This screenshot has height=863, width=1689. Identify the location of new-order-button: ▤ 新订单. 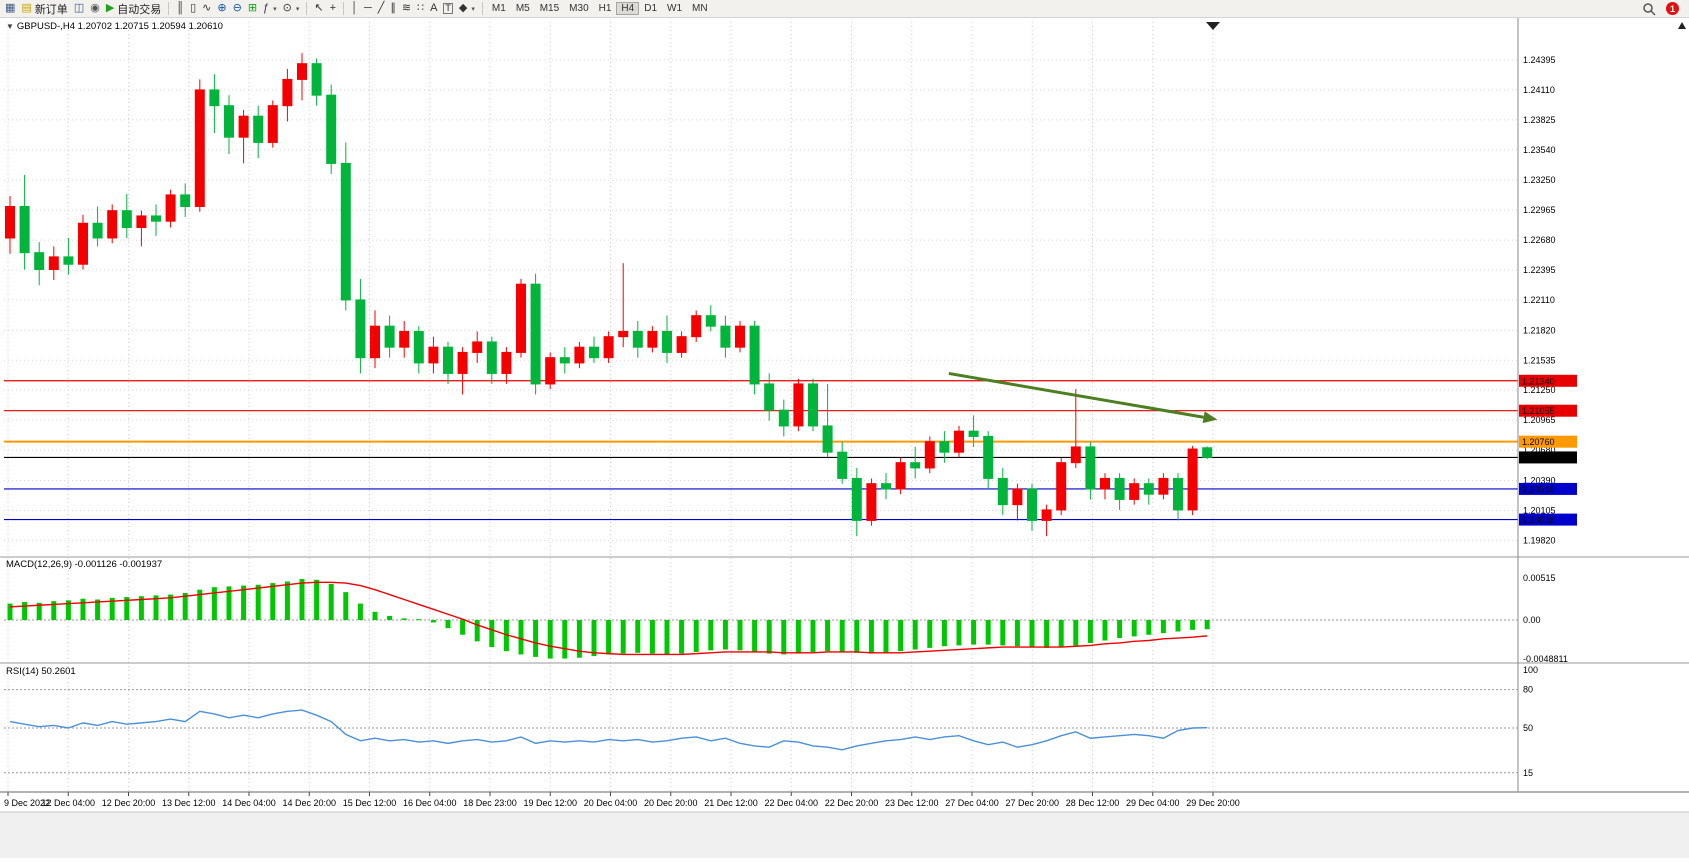
(44, 9).